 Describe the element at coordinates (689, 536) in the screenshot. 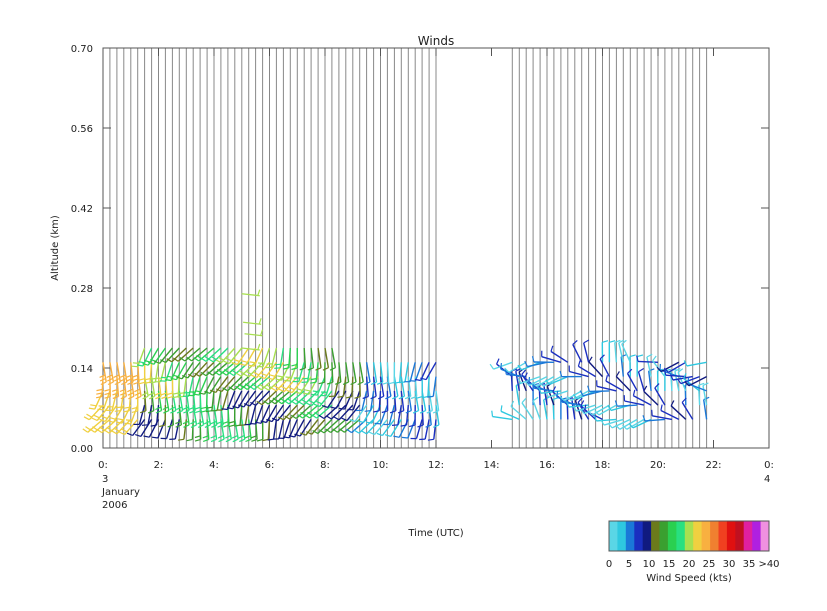

I see `colorbar-frame` at that location.